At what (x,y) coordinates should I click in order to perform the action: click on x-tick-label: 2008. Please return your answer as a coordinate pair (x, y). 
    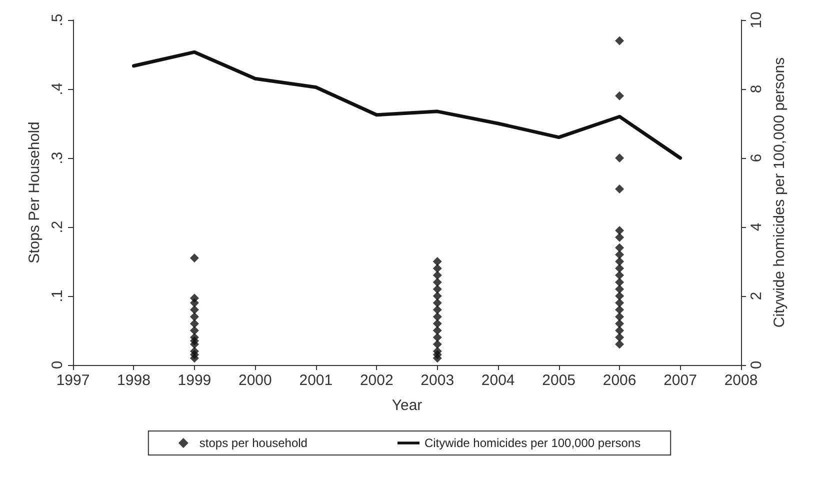
    Looking at the image, I should click on (741, 380).